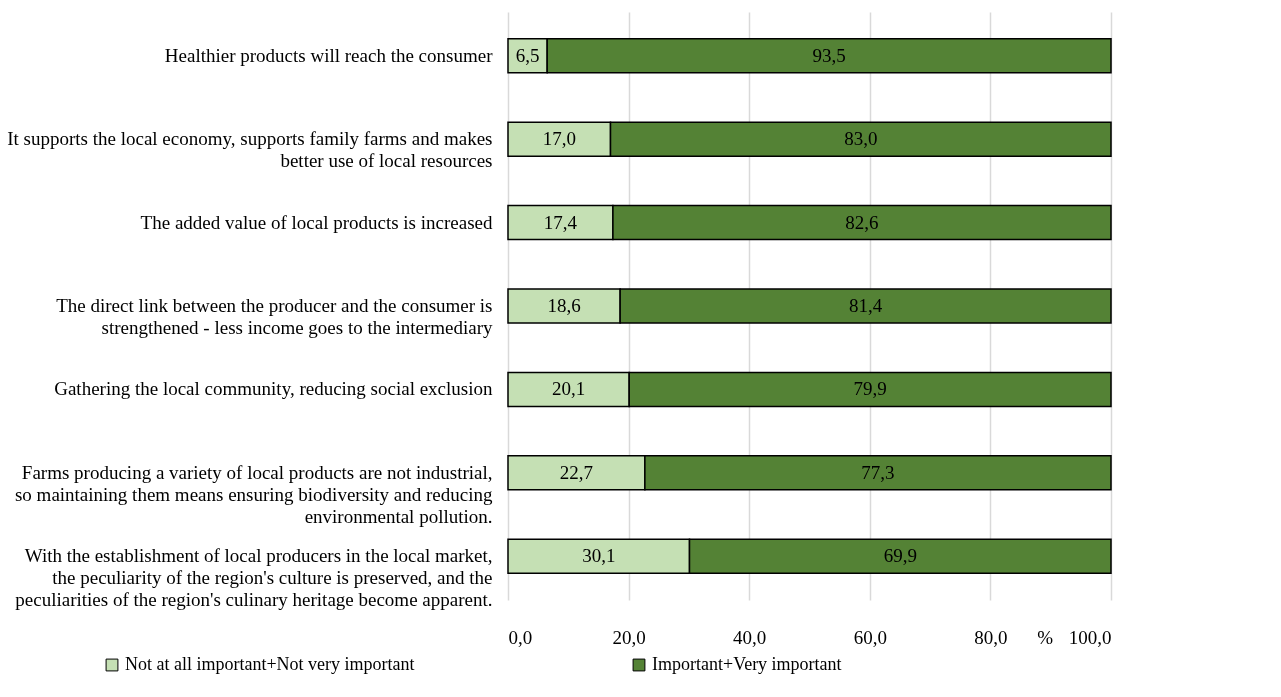 The width and height of the screenshot is (1281, 697). I want to click on y-tick-label: Farms producing a variety of local products are not industrial, so maintaining them means ensuring biodiversity and reducing environmental pollution., so click(253, 494).